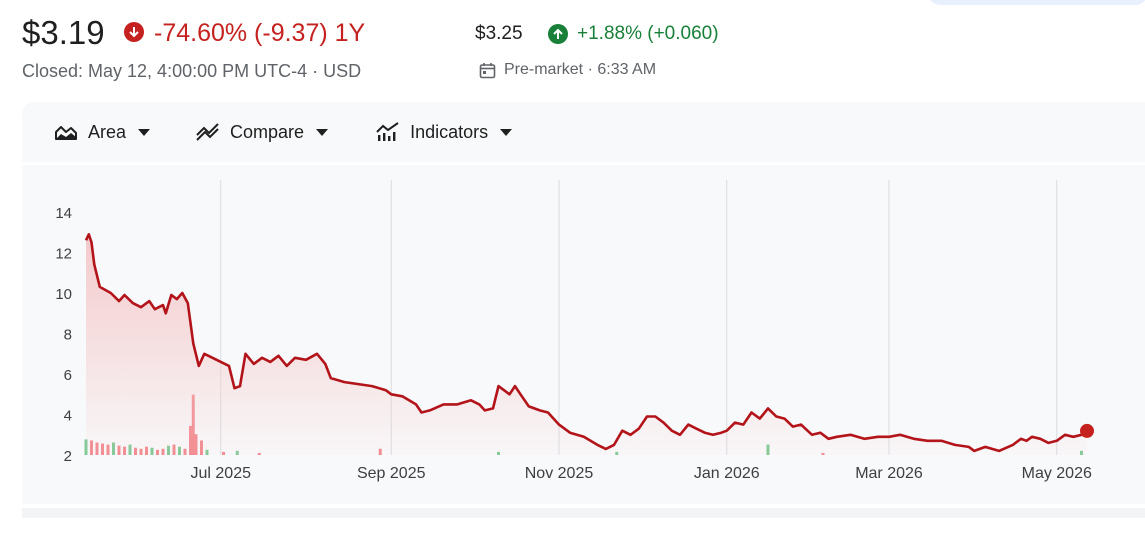 The height and width of the screenshot is (538, 1145). Describe the element at coordinates (134, 32) in the screenshot. I see `arrow-down-circle-icon` at that location.